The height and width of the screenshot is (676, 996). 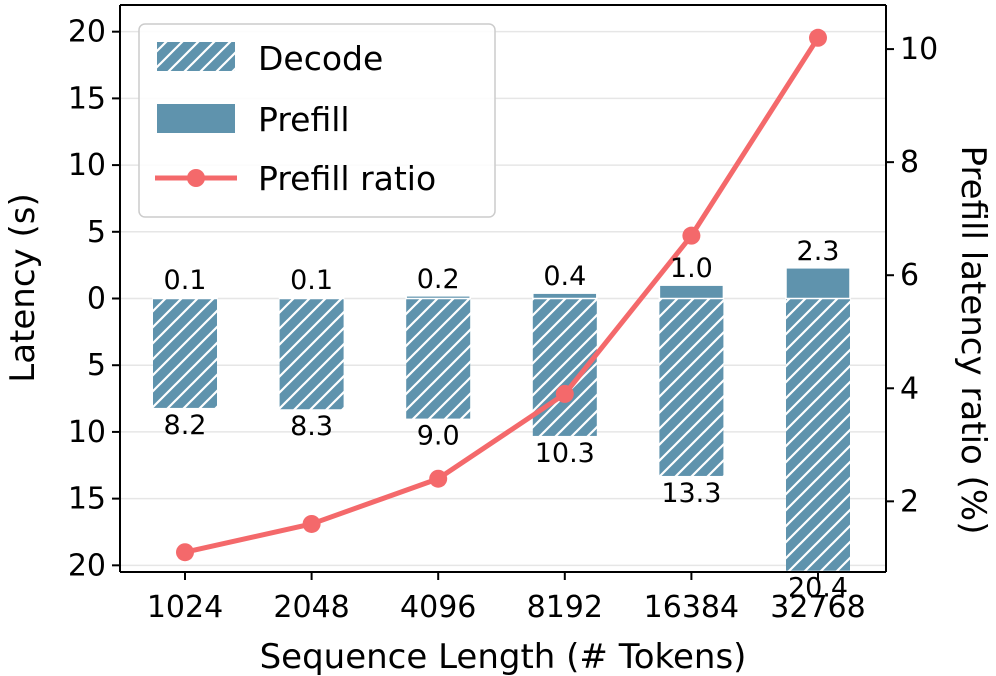 I want to click on x-tick-label: 16384, so click(x=691, y=607).